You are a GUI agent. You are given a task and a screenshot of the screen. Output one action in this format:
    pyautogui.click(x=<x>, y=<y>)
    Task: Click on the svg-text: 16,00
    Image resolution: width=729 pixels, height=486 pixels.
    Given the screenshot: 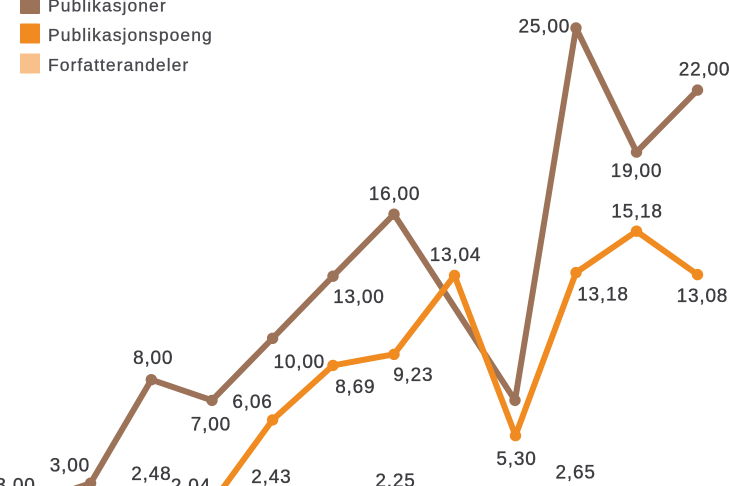 What is the action you would take?
    pyautogui.click(x=395, y=194)
    